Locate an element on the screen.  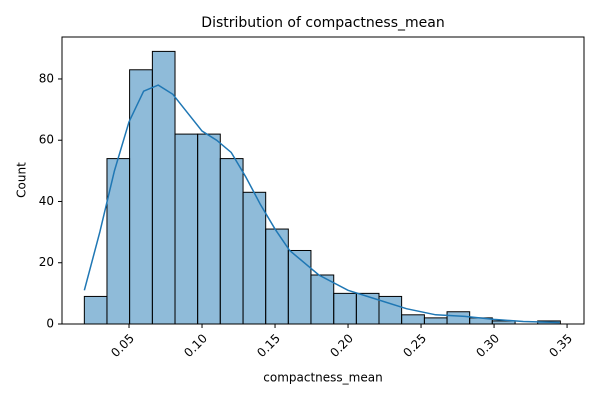
y-tick-label: 20 is located at coordinates (46, 262).